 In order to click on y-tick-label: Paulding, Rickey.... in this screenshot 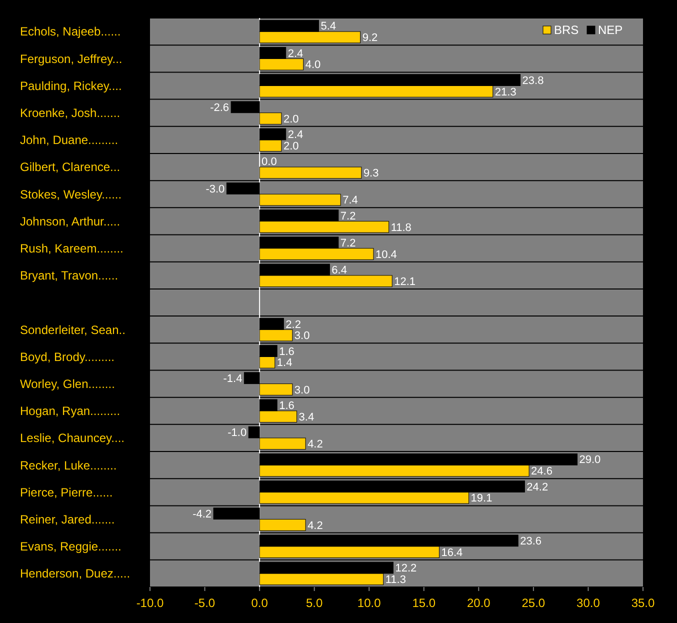, I will do `click(71, 85)`.